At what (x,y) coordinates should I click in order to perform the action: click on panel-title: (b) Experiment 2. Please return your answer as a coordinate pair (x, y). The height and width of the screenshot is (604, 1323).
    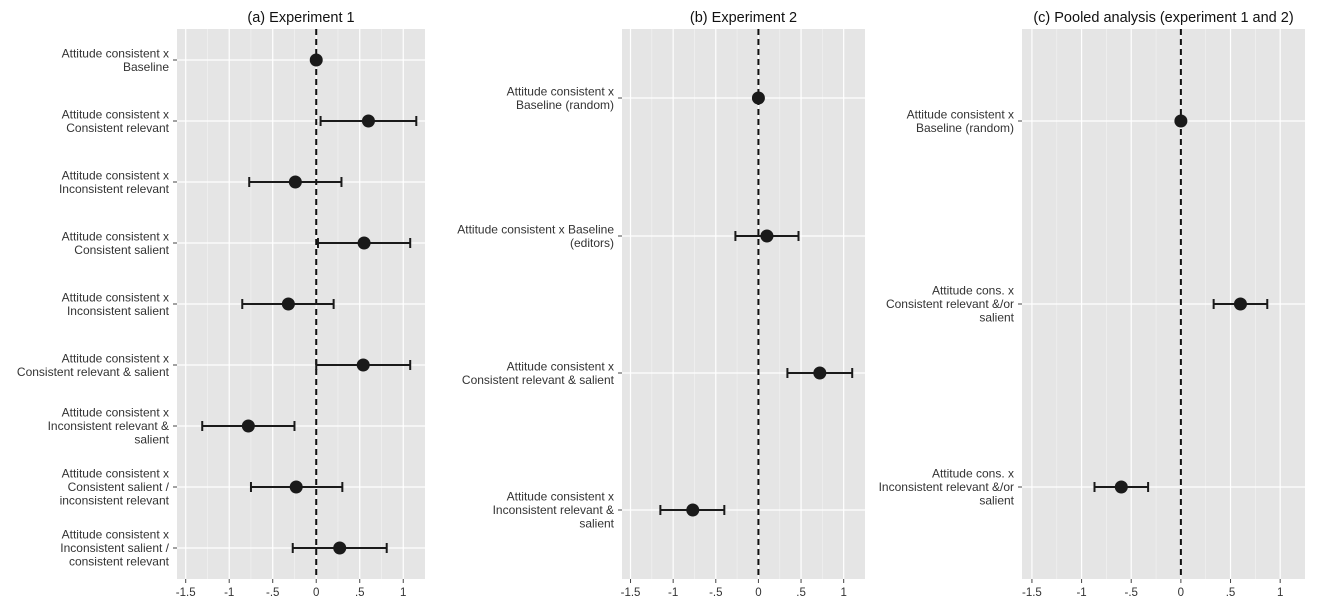
    Looking at the image, I should click on (743, 18).